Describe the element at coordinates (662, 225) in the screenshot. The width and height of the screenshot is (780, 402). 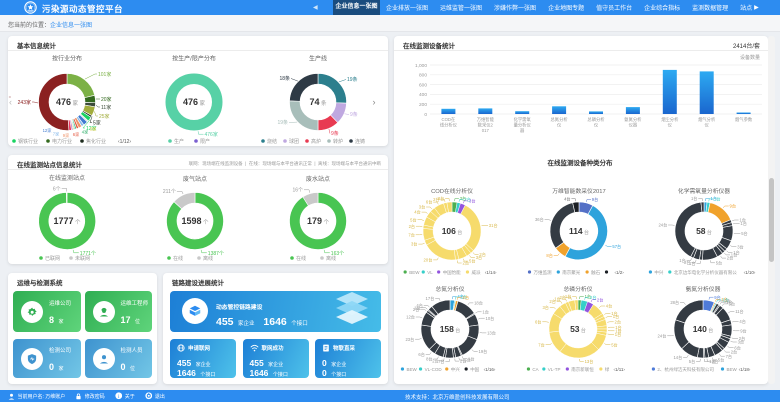
I see `svg-text: 24台` at that location.